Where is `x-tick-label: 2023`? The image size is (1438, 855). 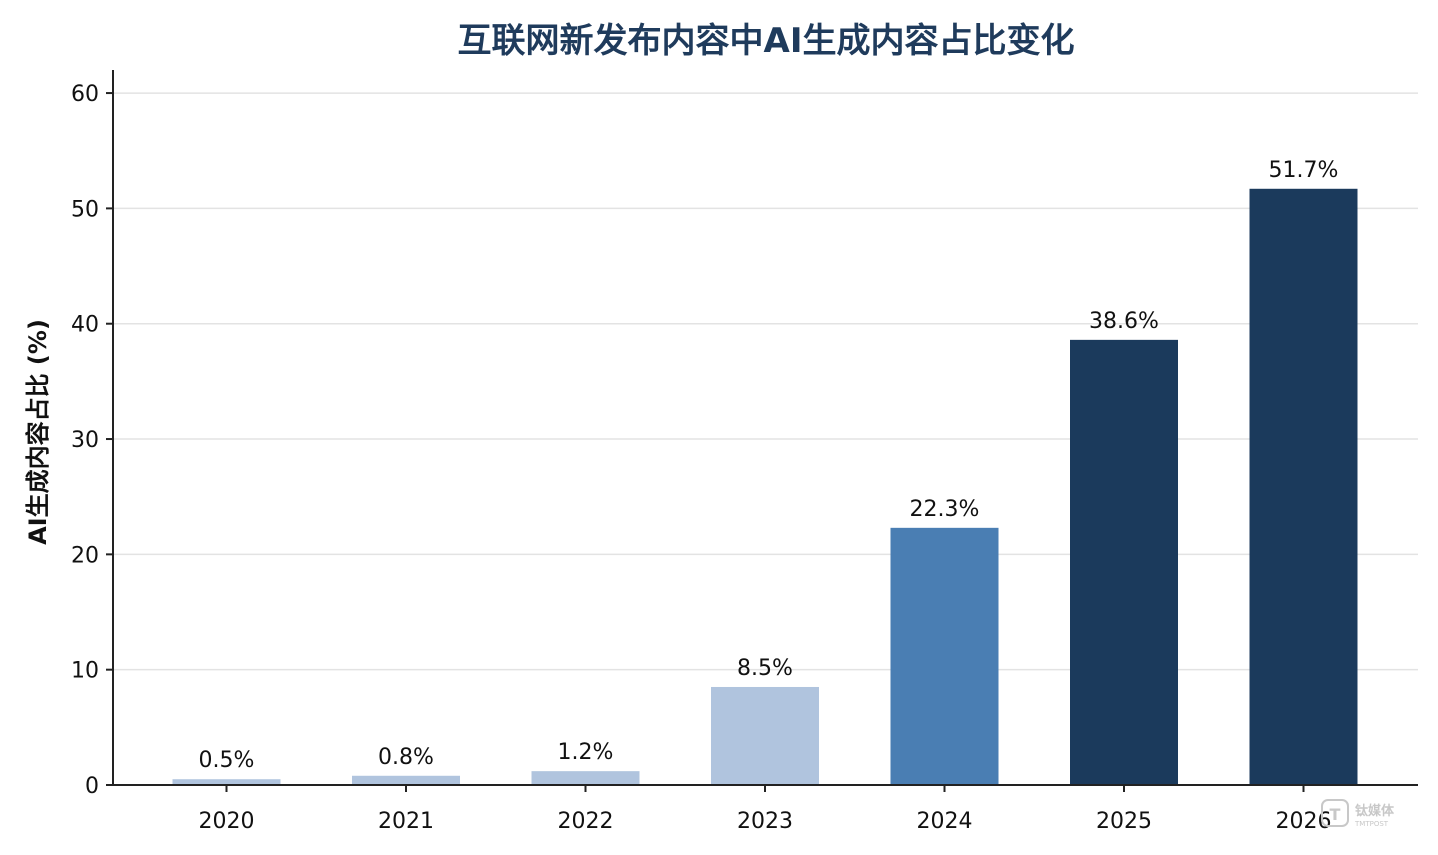
x-tick-label: 2023 is located at coordinates (765, 821).